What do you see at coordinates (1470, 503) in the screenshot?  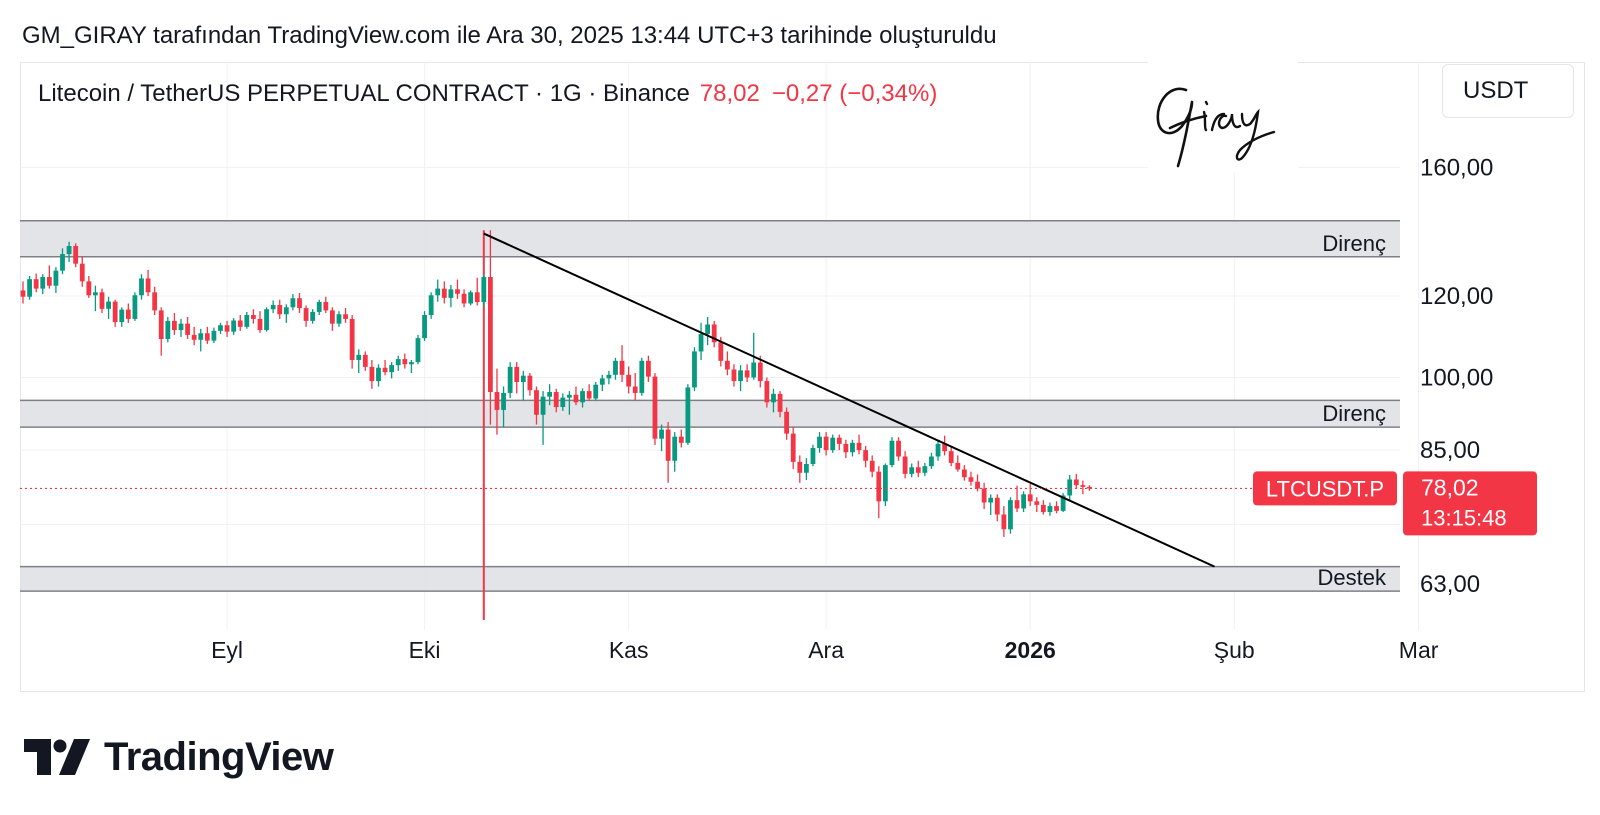 I see `price-label-box` at bounding box center [1470, 503].